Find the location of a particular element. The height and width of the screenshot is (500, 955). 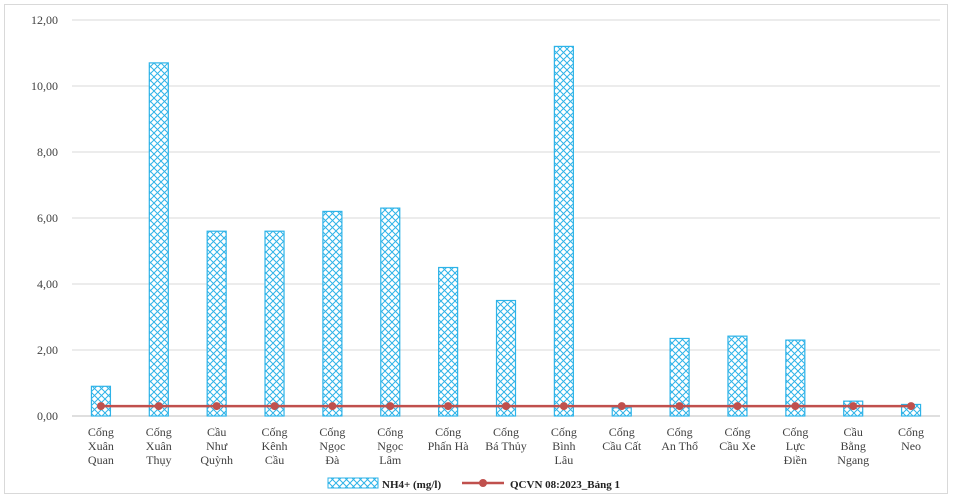

category-label: Cống Bình Lâu is located at coordinates (564, 446).